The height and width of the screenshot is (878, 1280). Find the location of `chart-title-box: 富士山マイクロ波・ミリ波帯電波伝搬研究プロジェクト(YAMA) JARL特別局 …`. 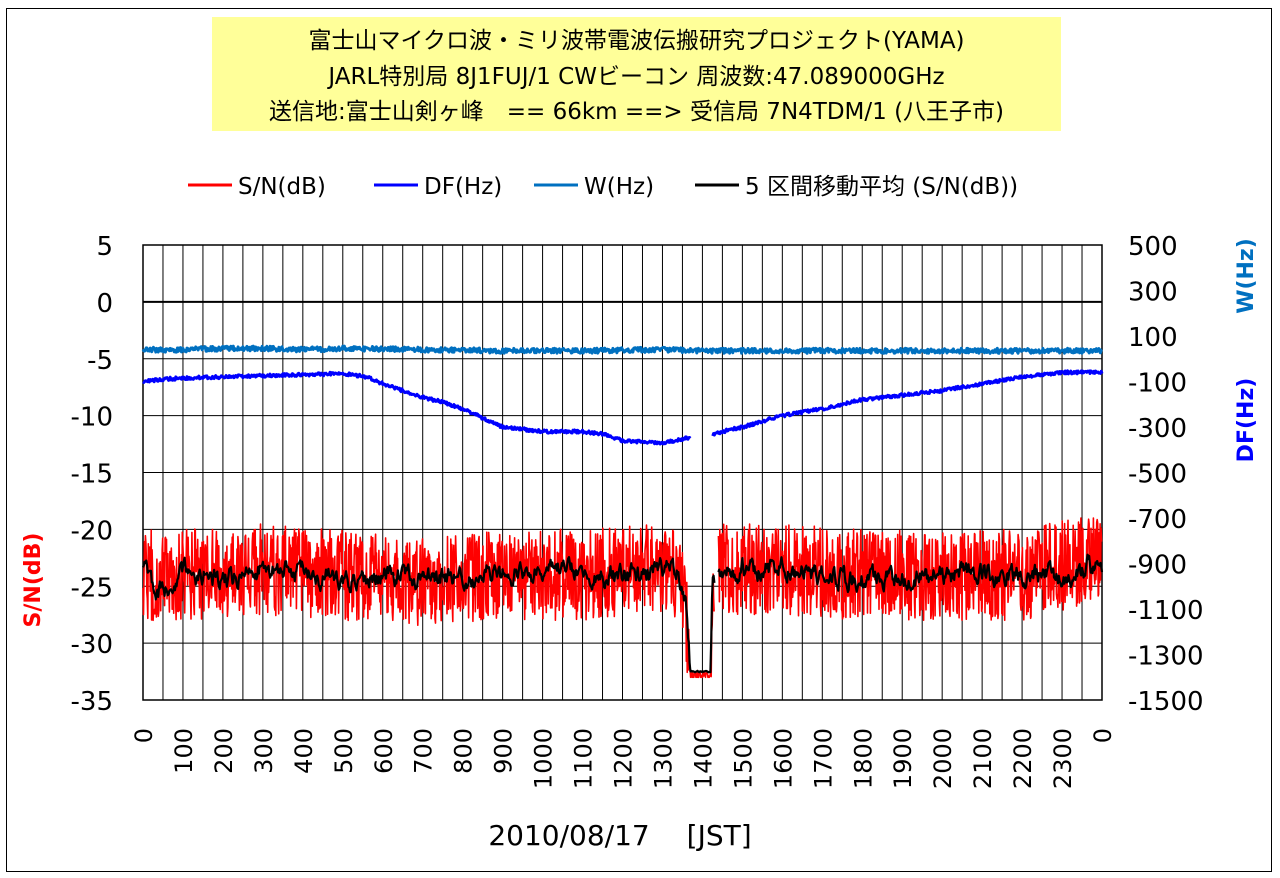

chart-title-box: 富士山マイクロ波・ミリ波帯電波伝搬研究プロジェクト(YAMA) JARL特別局 … is located at coordinates (636, 74).